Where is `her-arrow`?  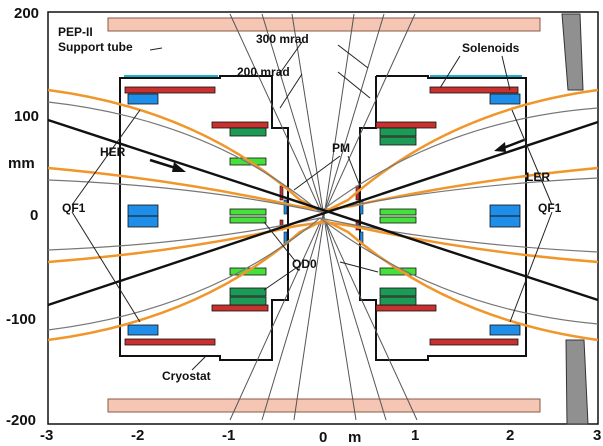
her-arrow is located at coordinates (167, 165).